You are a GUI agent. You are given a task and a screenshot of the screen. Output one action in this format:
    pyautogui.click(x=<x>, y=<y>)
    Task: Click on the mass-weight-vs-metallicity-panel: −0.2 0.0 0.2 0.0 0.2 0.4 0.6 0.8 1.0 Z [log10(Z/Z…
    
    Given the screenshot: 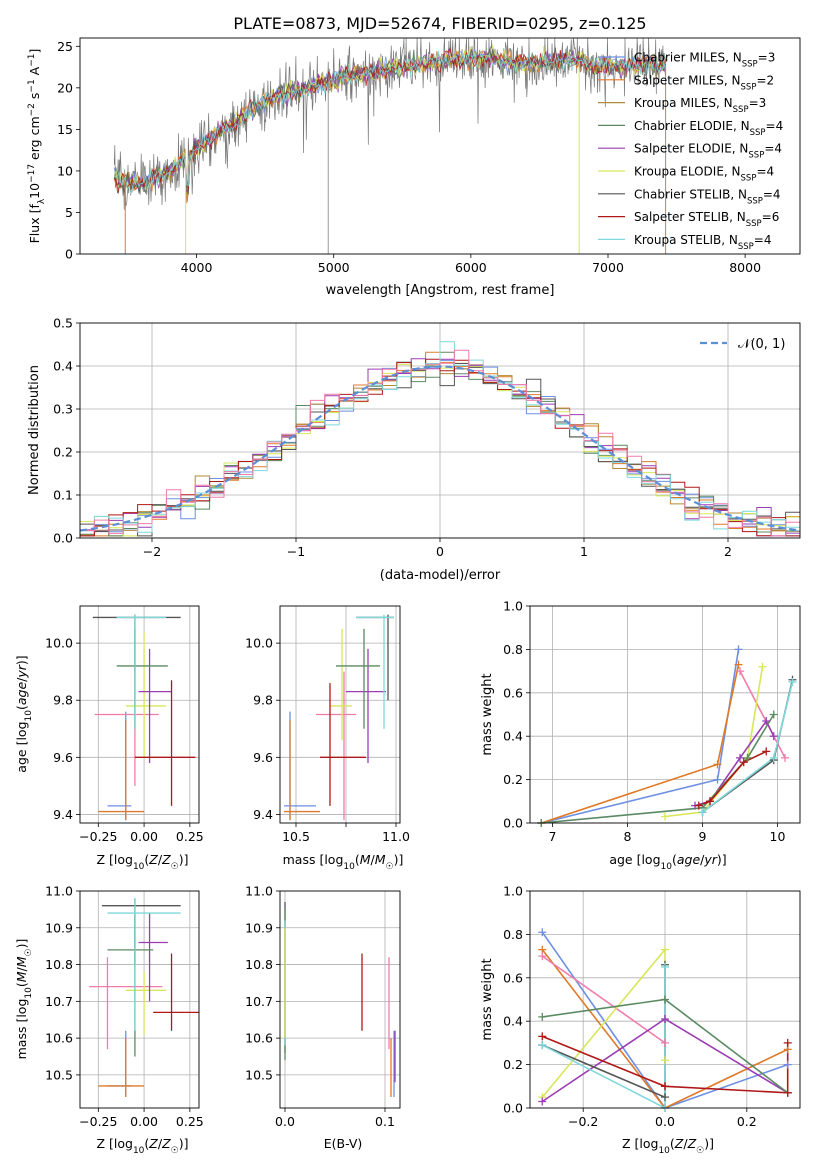 What is the action you would take?
    pyautogui.click(x=640, y=1020)
    